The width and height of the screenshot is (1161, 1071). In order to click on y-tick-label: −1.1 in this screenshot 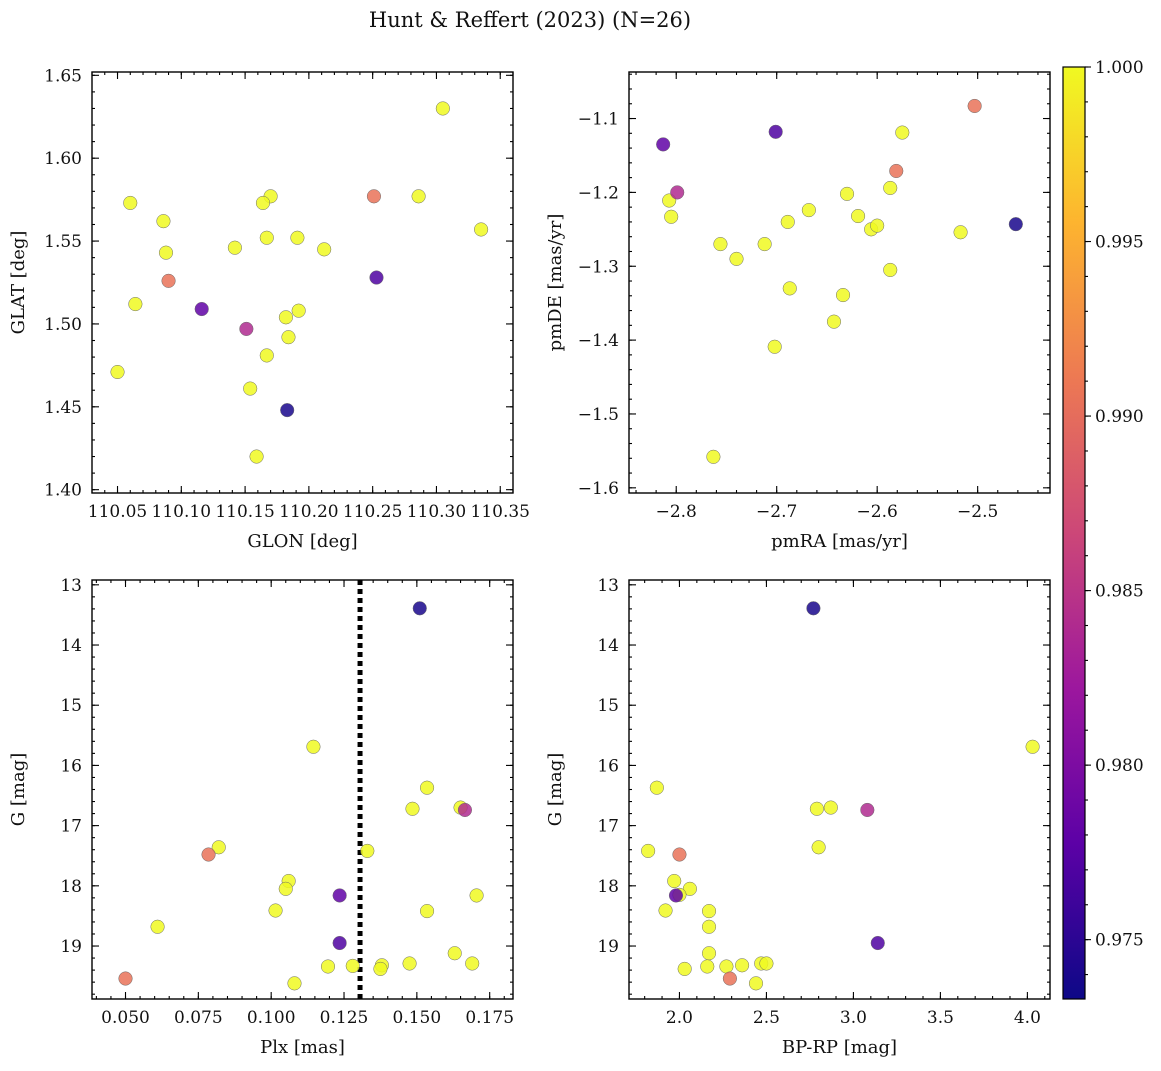, I will do `click(598, 120)`.